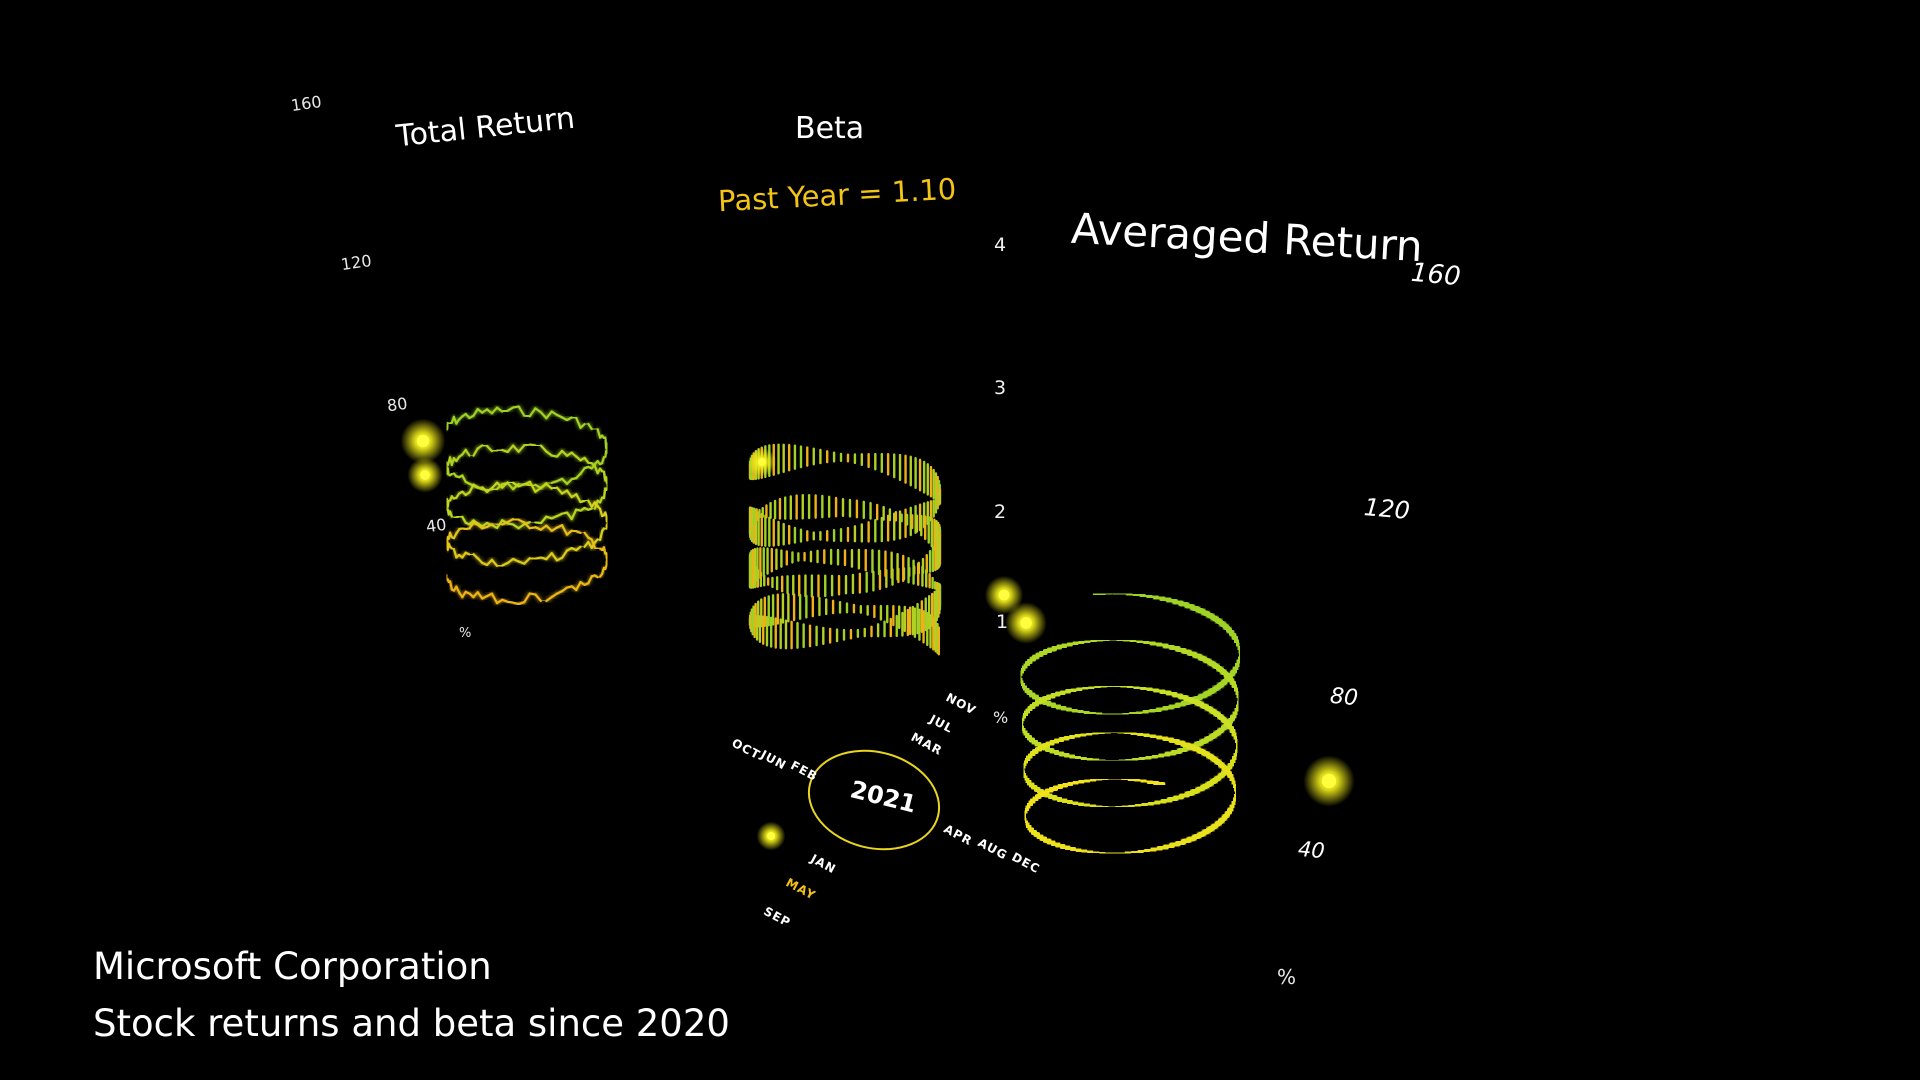  Describe the element at coordinates (1002, 622) in the screenshot. I see `beta-tick-1: 1` at that location.